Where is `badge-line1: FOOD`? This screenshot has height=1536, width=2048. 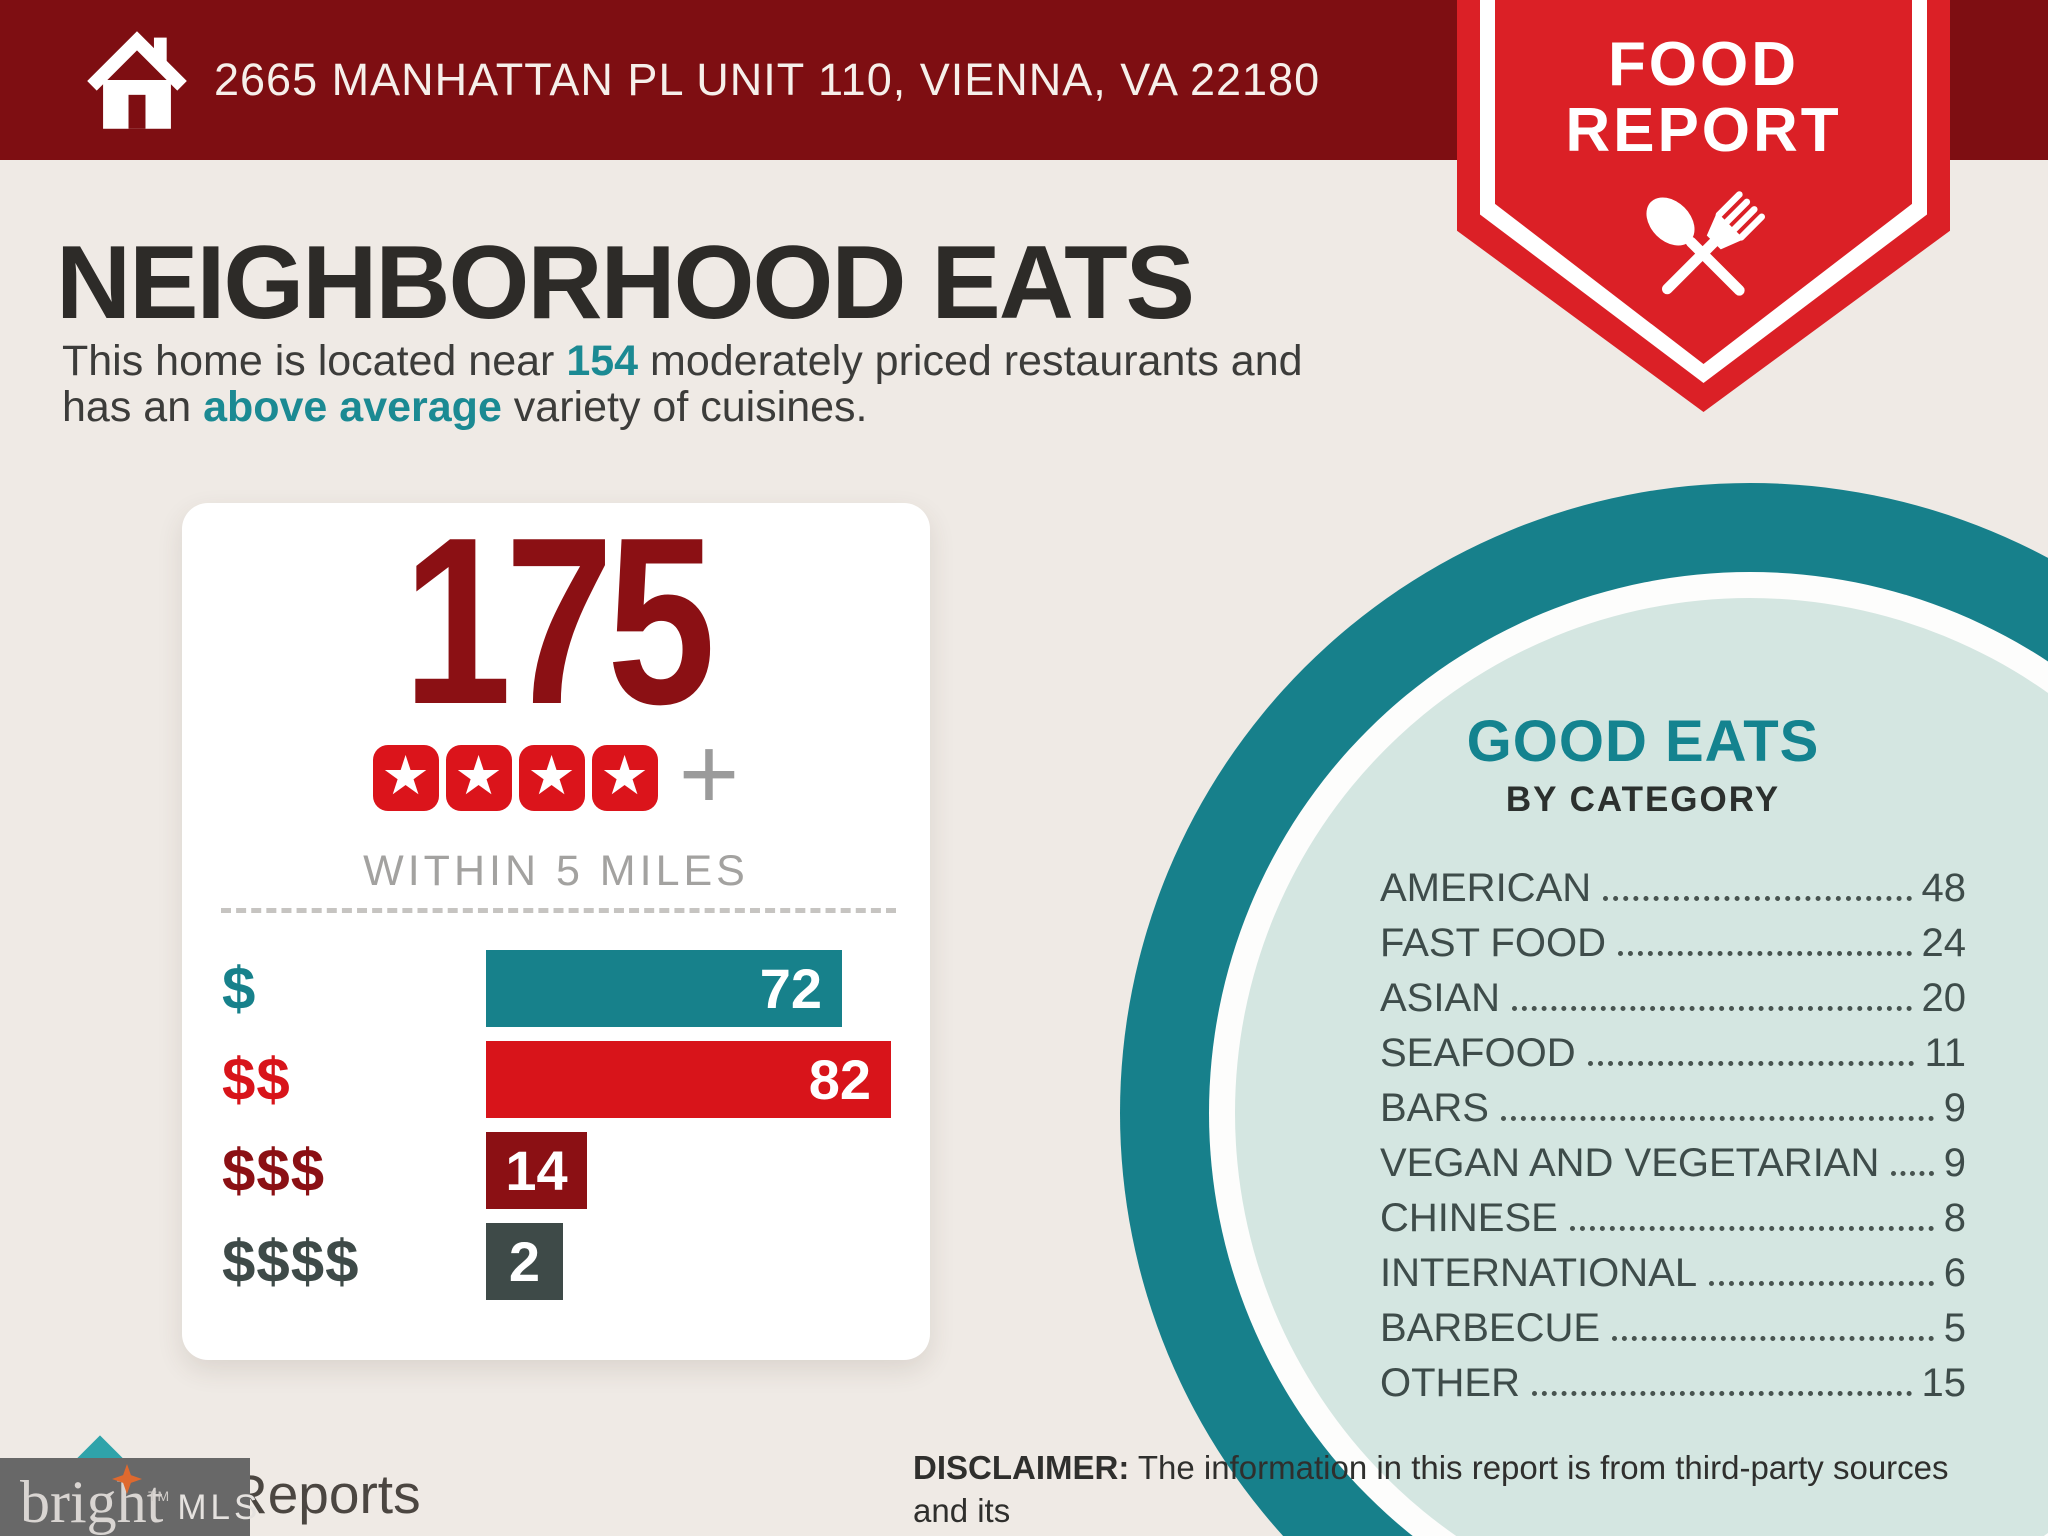
badge-line1: FOOD is located at coordinates (1703, 64).